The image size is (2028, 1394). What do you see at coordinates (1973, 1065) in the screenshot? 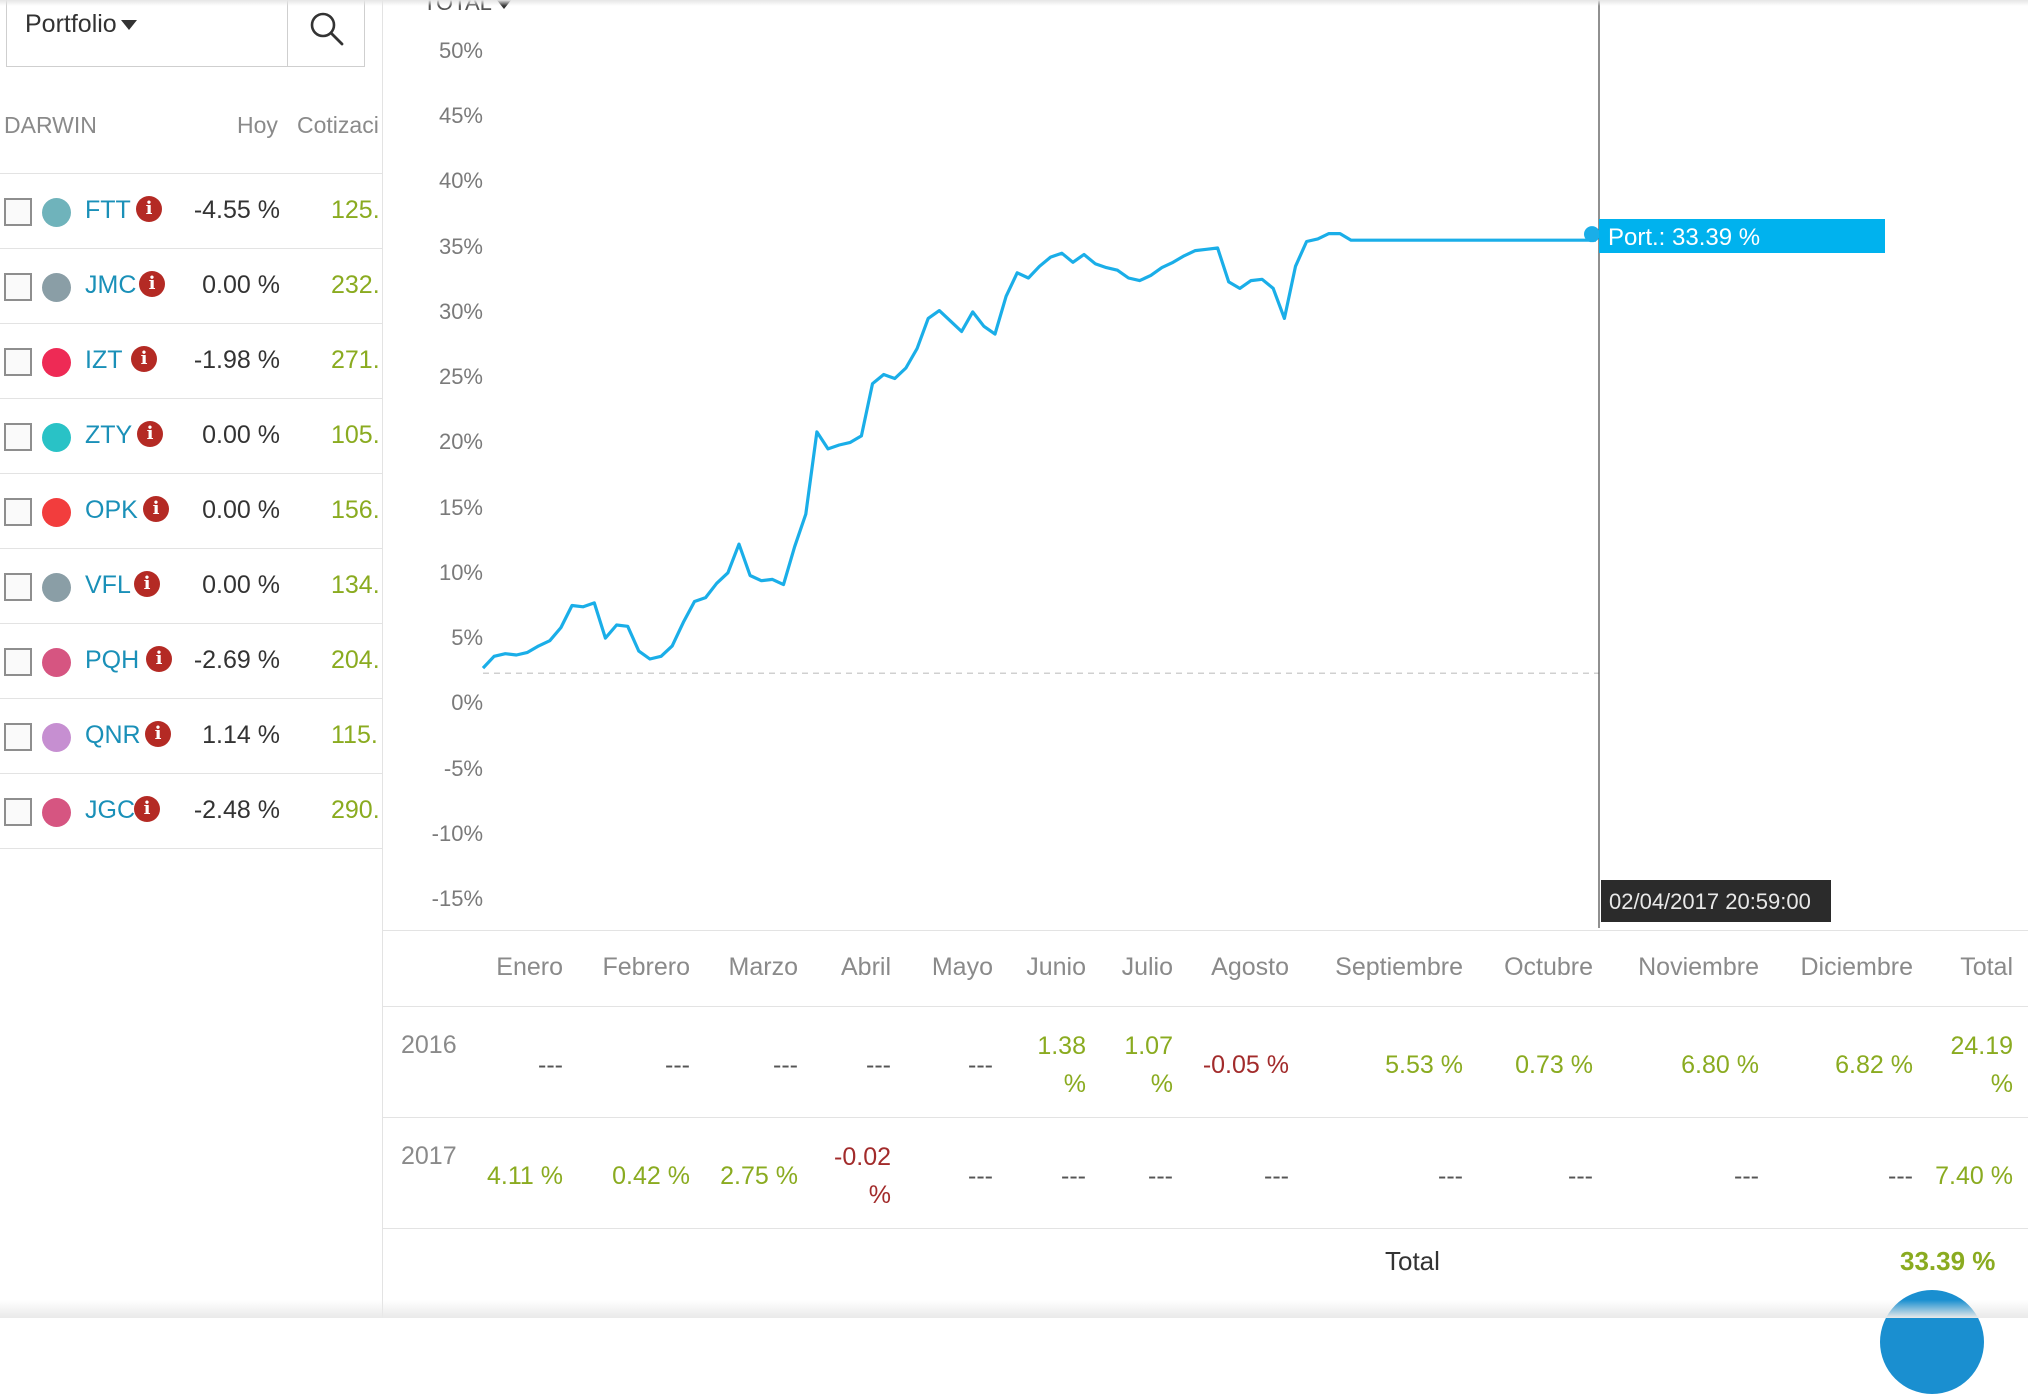
I see `monthly-return-cell: 24.19 %` at bounding box center [1973, 1065].